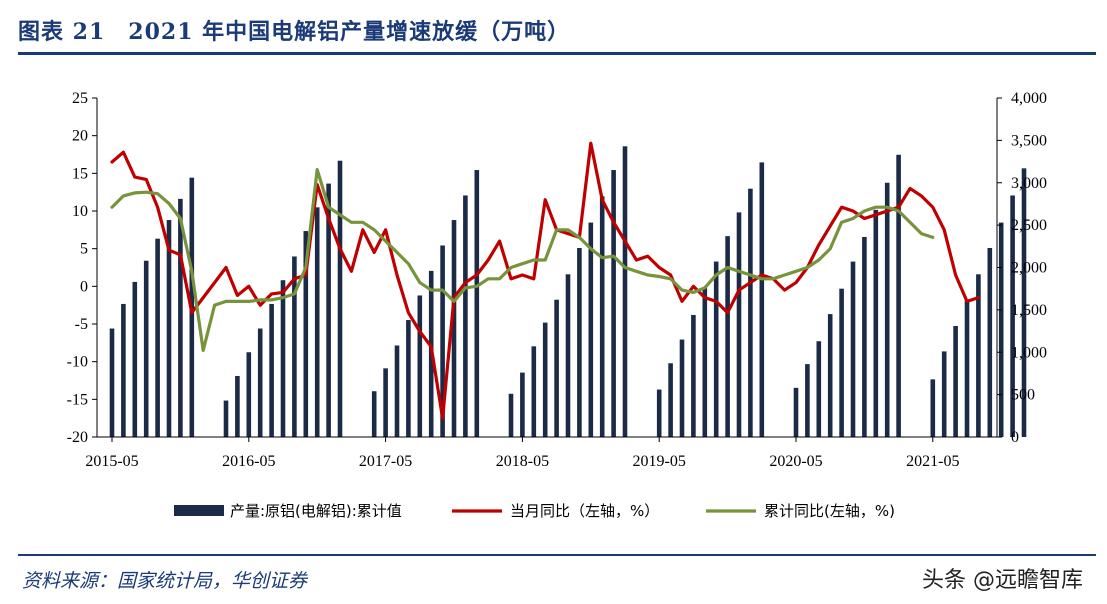 The width and height of the screenshot is (1107, 604). Describe the element at coordinates (111, 461) in the screenshot. I see `x-tick-label: 2015-05` at that location.